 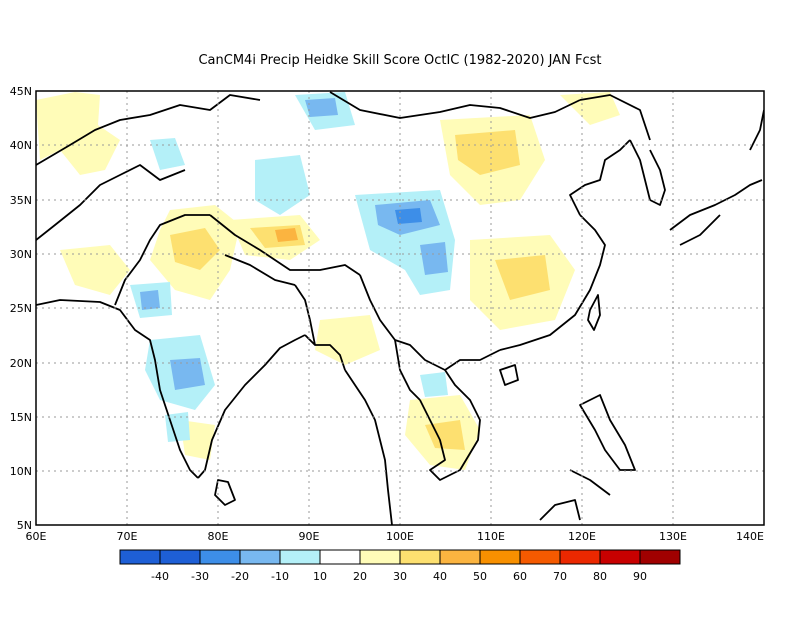 I want to click on lat-label: 10N, so click(x=21, y=471).